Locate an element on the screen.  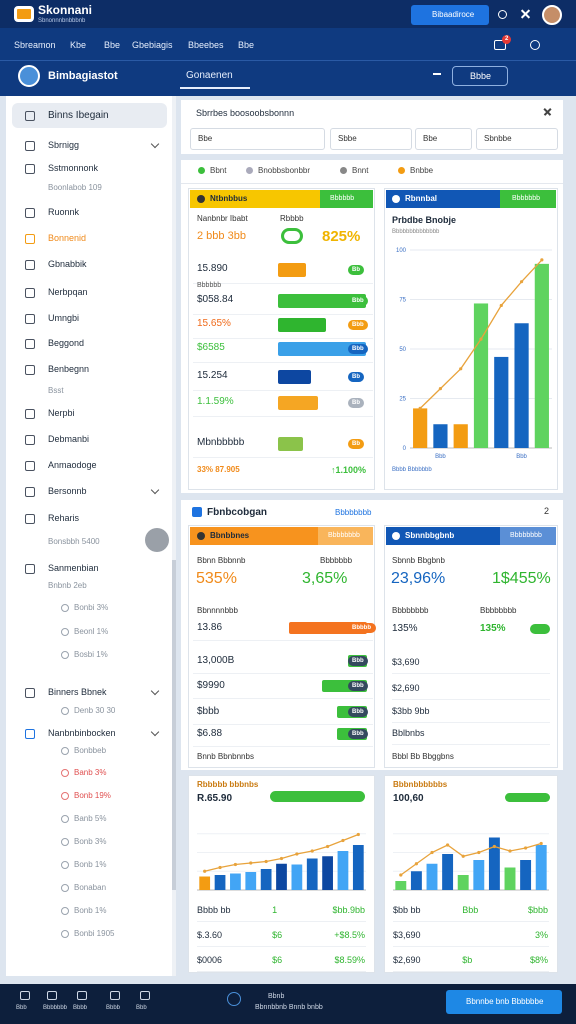
select-label: Sbnbbe is located at coordinates (498, 138).